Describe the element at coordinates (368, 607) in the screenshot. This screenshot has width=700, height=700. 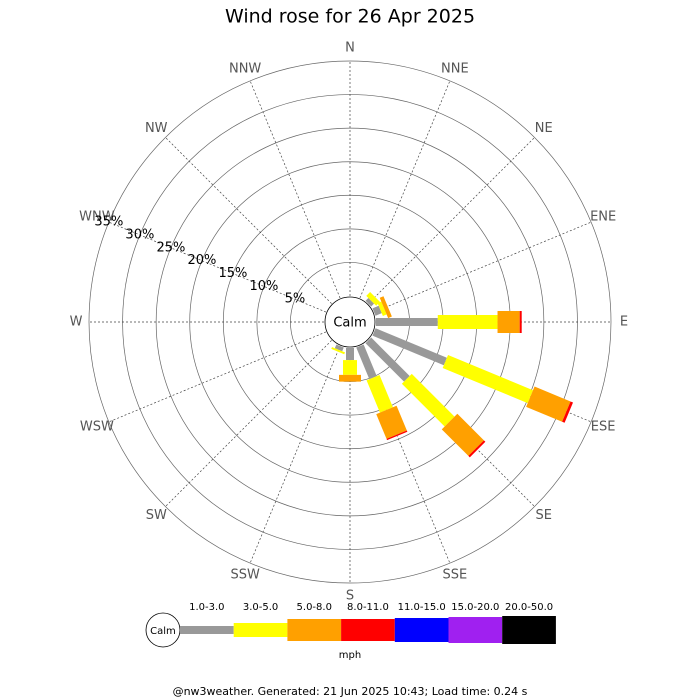
I see `legend-label: 8.0-11.0` at that location.